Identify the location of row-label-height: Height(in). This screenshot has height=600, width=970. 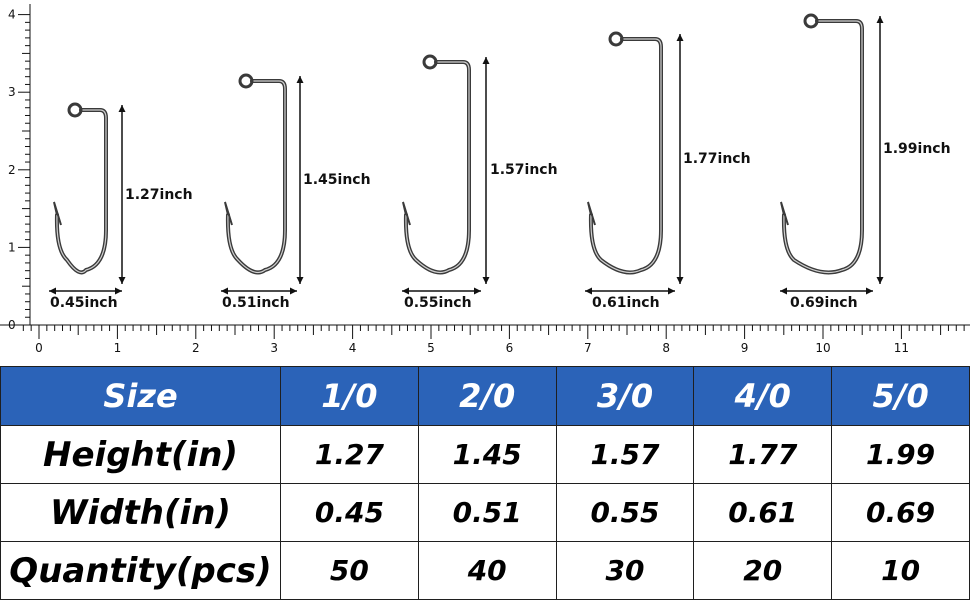
(140, 454).